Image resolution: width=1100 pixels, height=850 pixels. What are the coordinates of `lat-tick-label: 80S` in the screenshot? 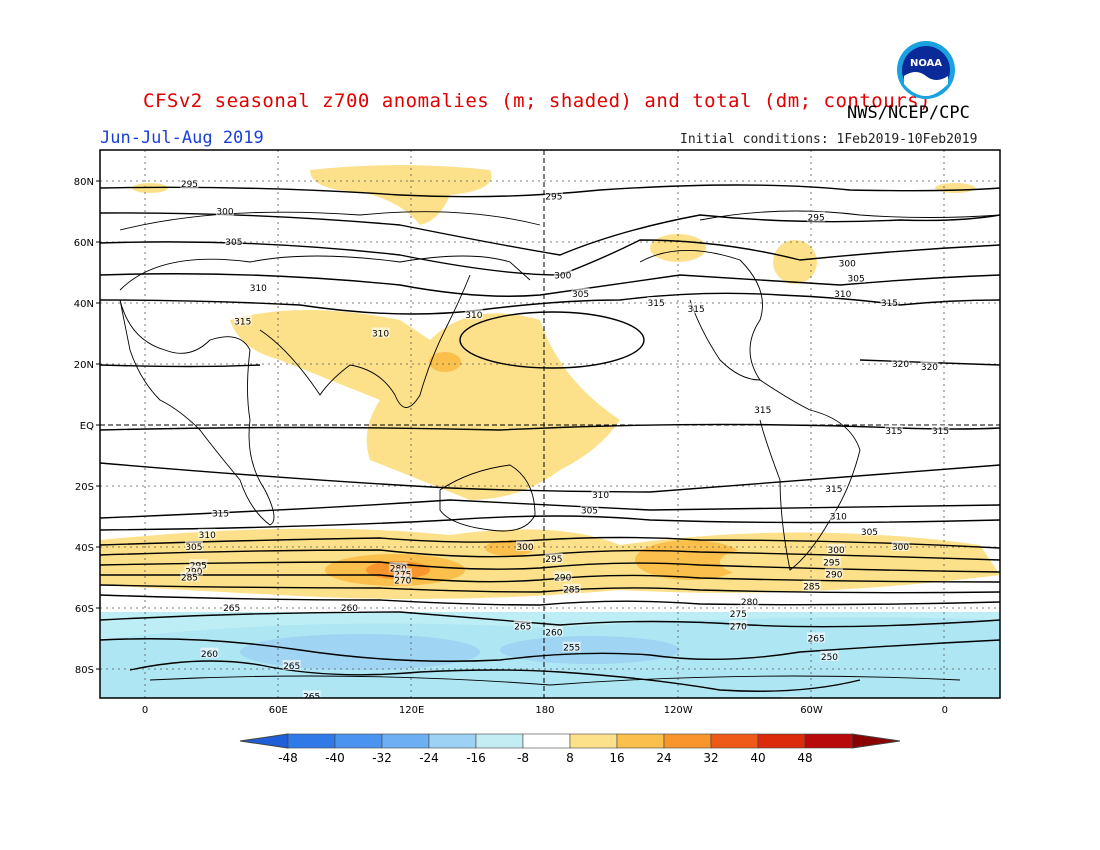 It's located at (84, 670).